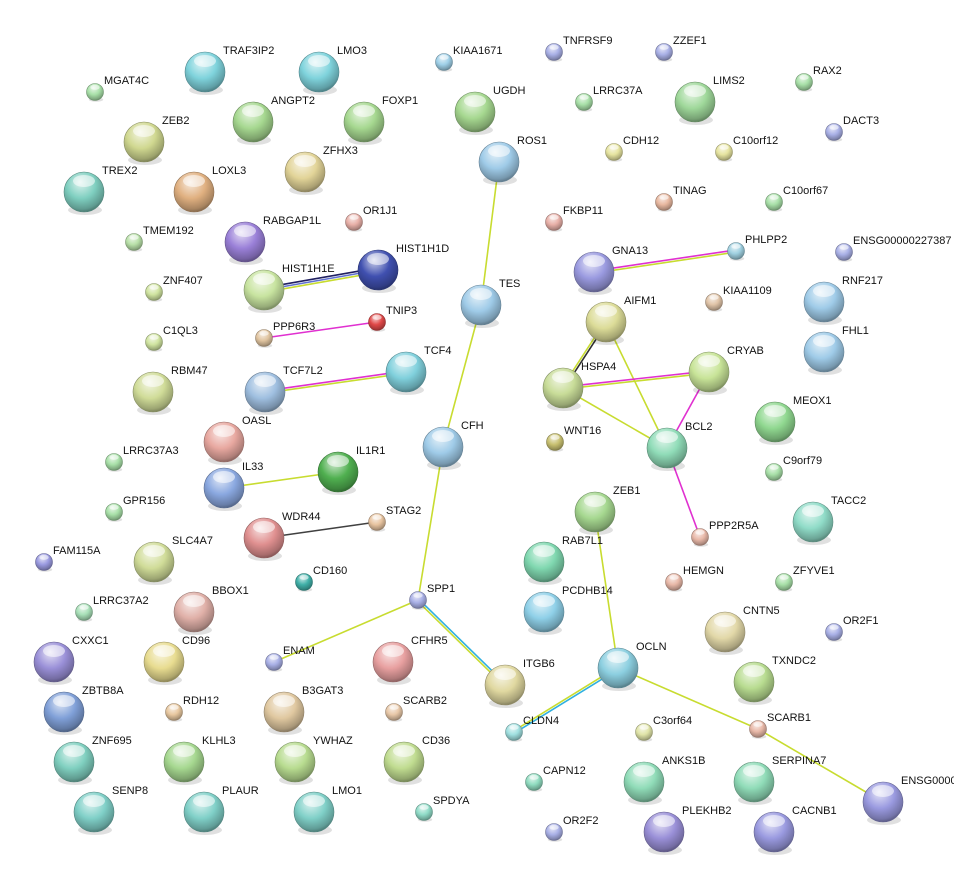 The width and height of the screenshot is (954, 877). I want to click on node-zfyve1: ZFYVE1, so click(805, 578).